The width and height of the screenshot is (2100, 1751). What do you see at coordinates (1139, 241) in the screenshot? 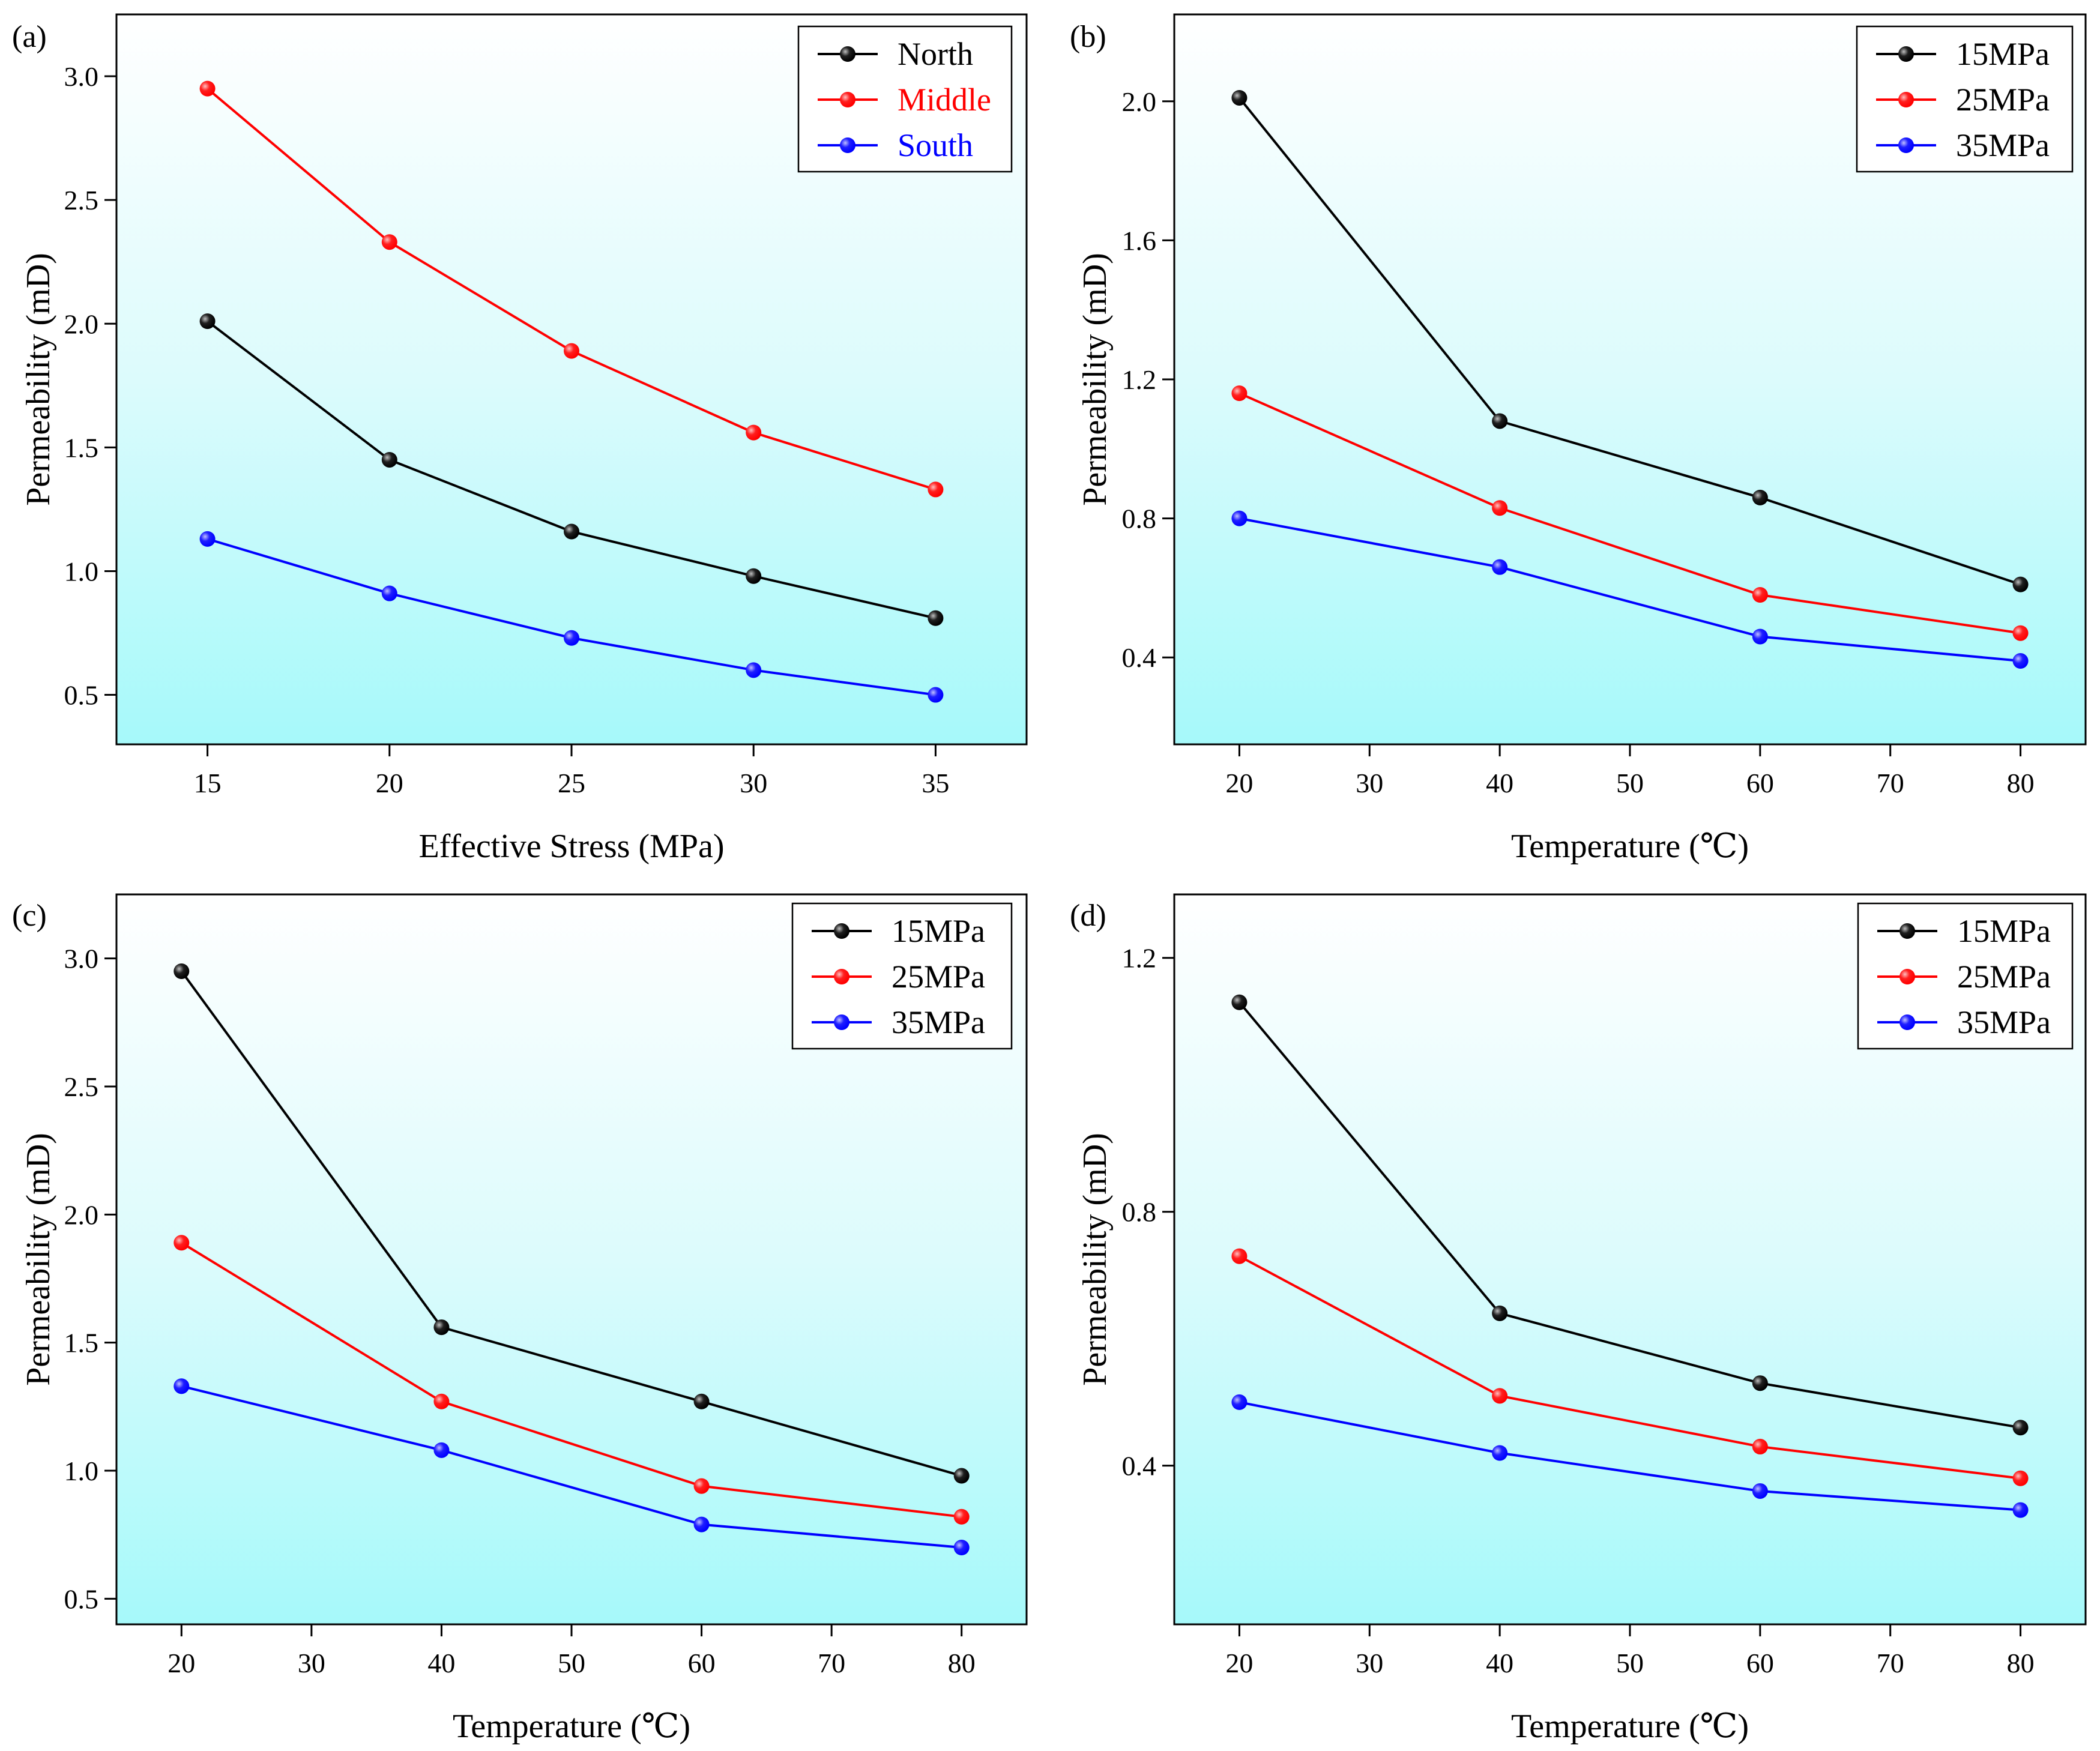
I see `y-tick-label: 1.6` at bounding box center [1139, 241].